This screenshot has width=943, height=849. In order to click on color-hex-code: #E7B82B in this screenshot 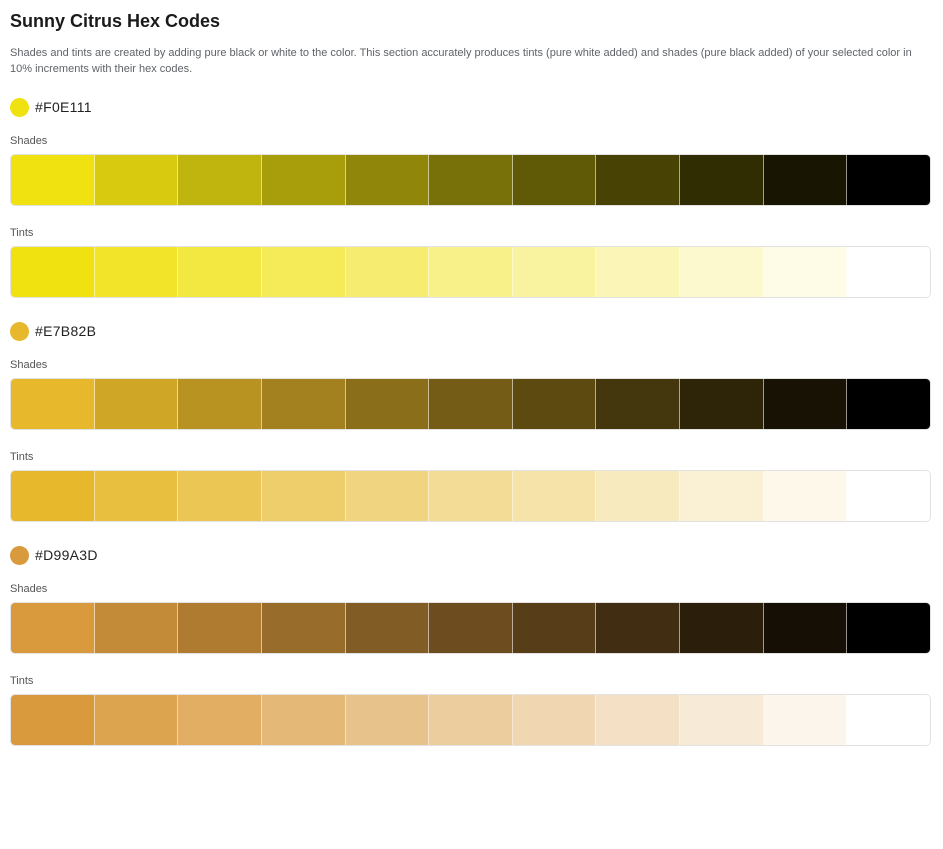, I will do `click(66, 331)`.